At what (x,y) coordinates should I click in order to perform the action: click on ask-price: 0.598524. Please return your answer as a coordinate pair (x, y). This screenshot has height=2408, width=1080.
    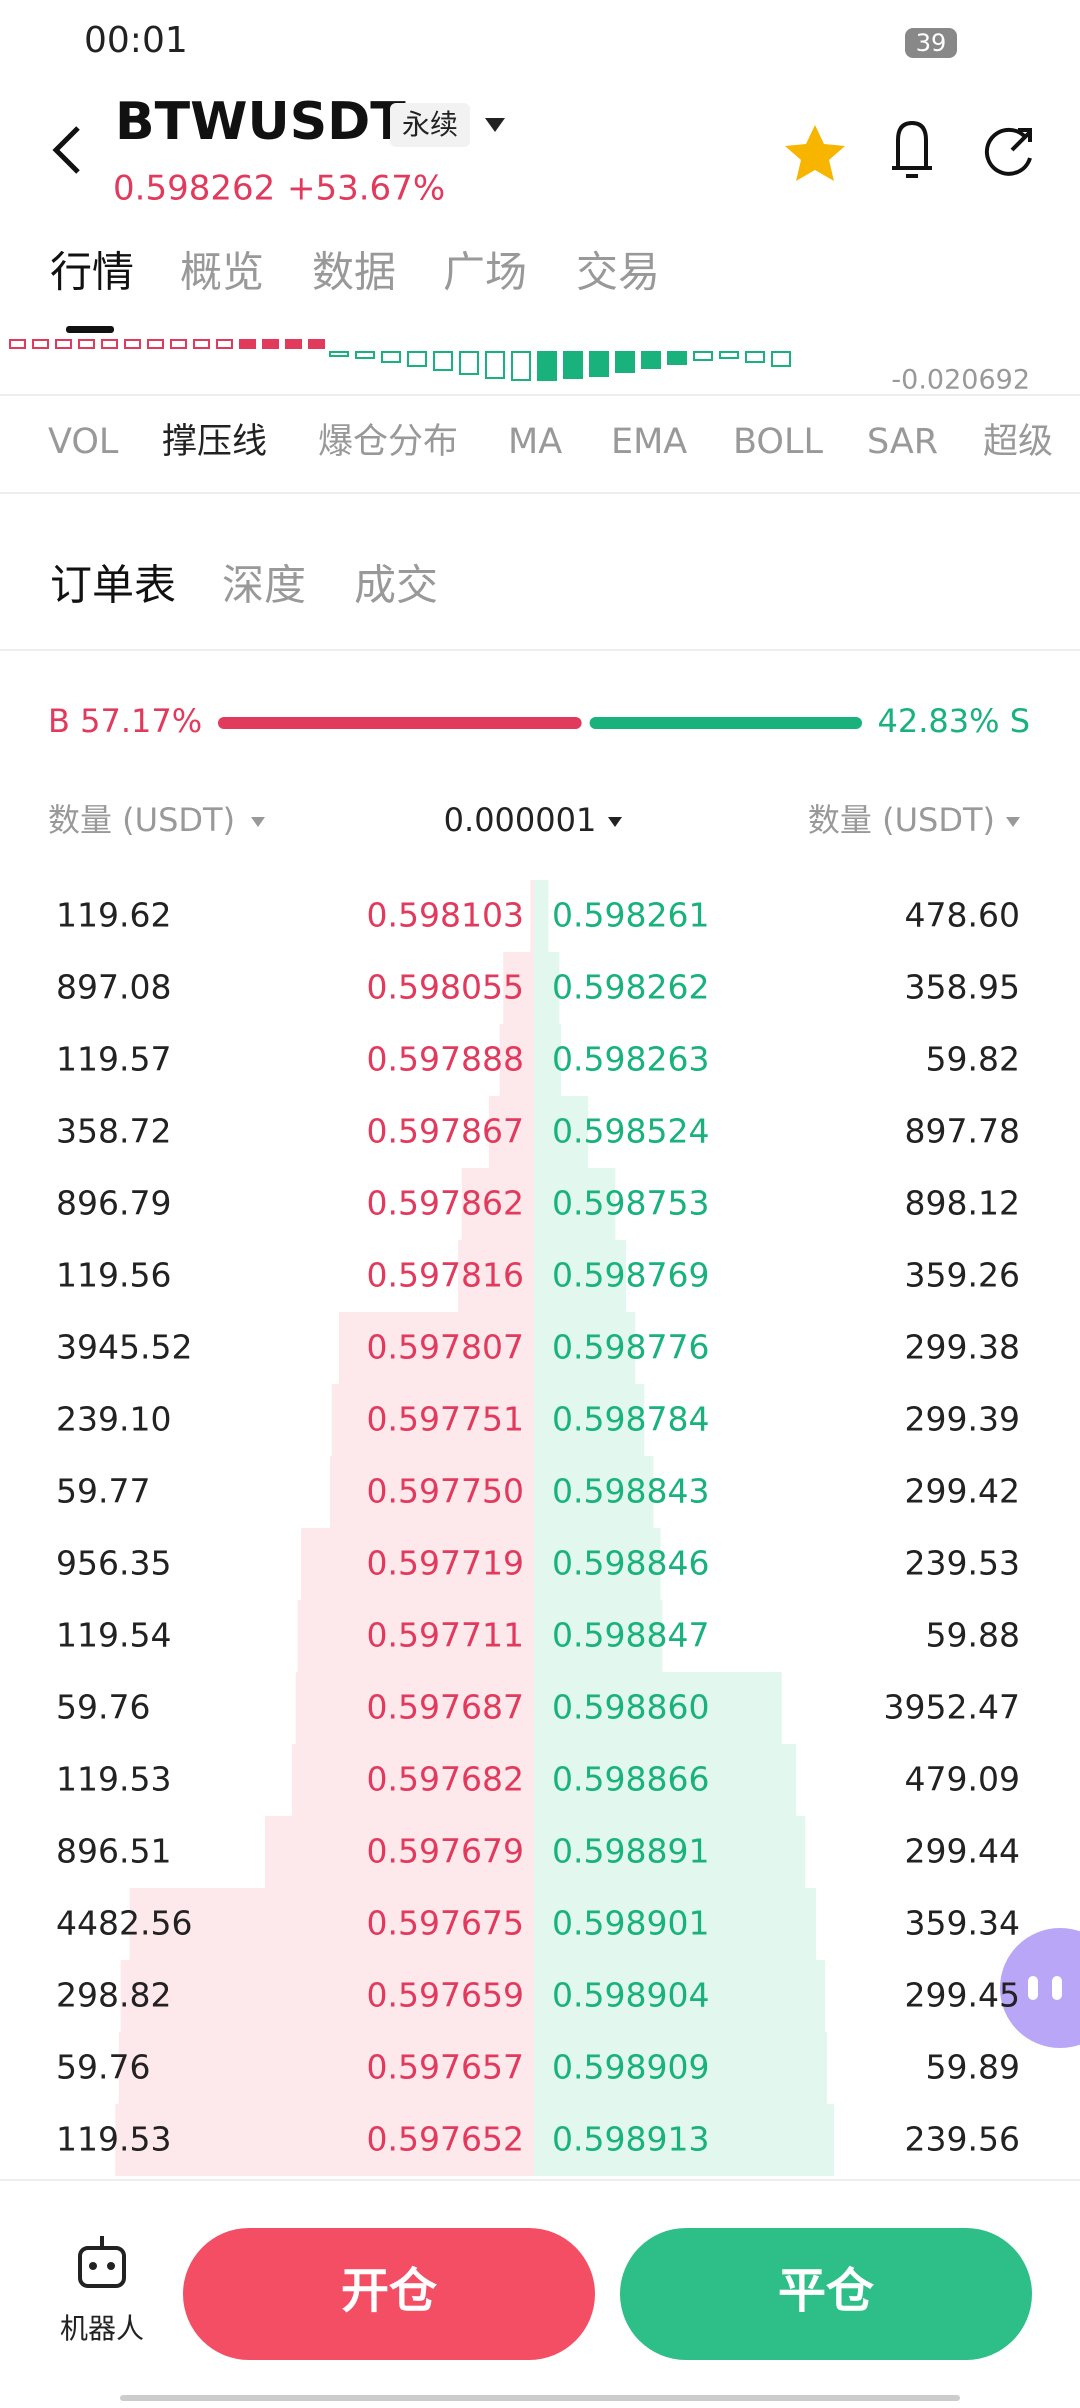
    Looking at the image, I should click on (630, 1131).